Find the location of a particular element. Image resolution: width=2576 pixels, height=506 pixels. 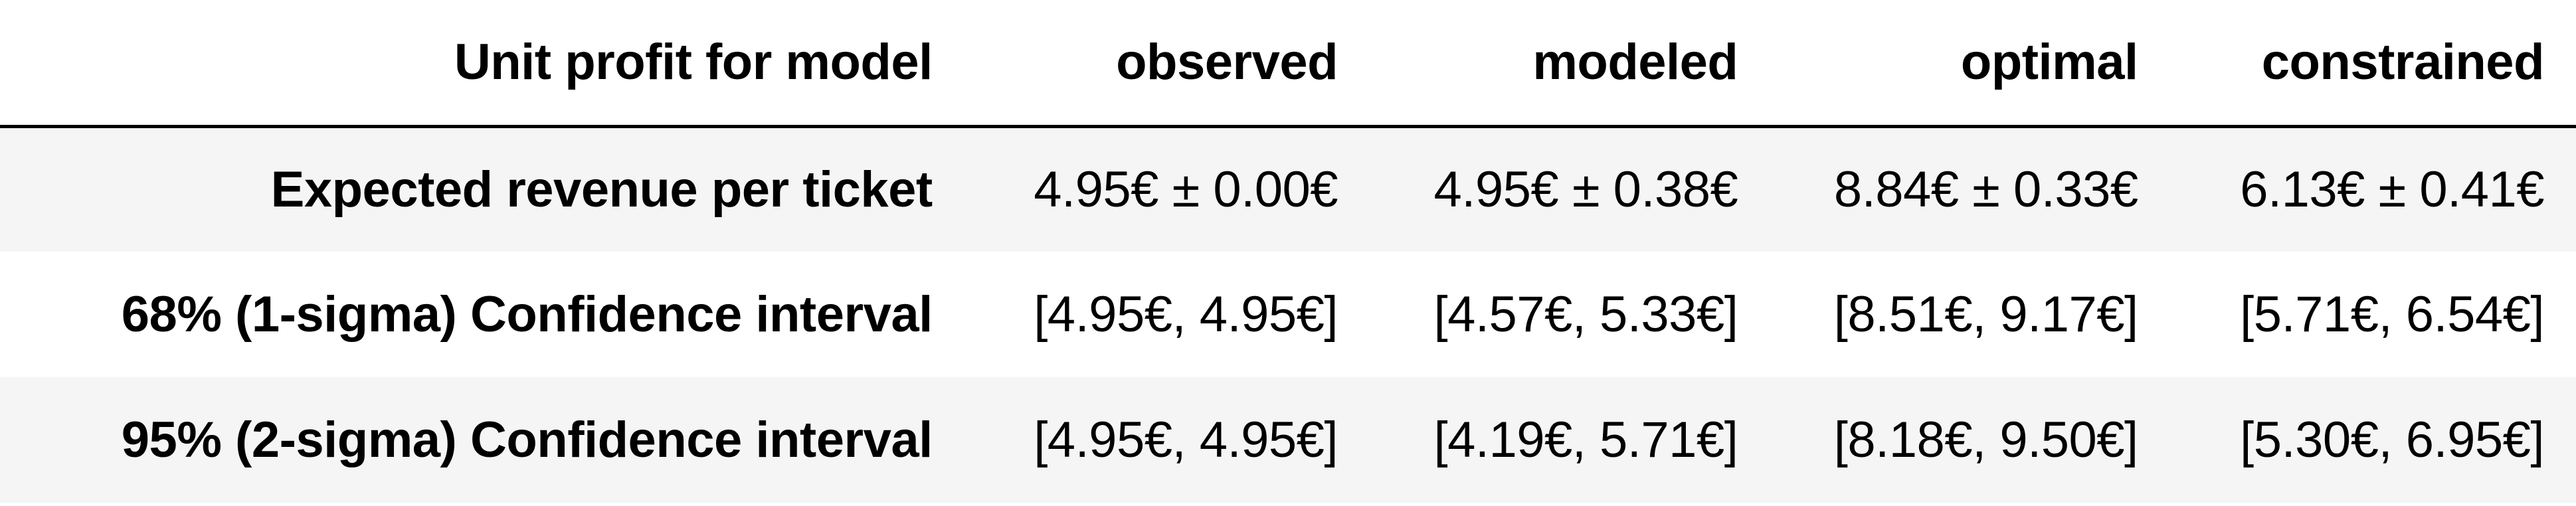

row-label-95-confidence: 95% (2-sigma) Confidence interval is located at coordinates (527, 440).